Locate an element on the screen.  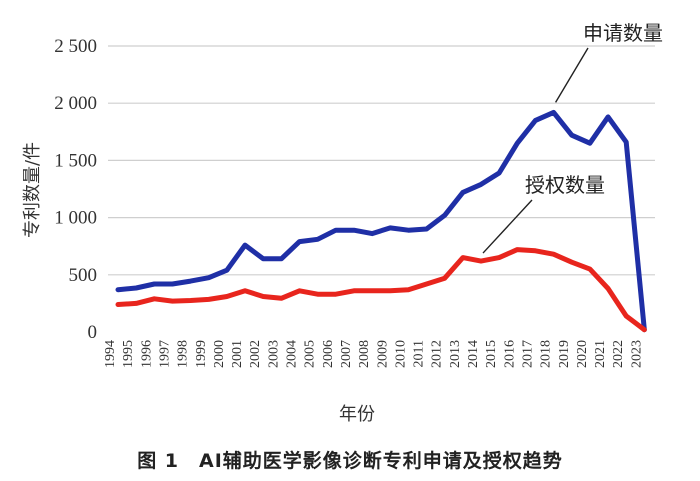
y-tick-label: 2 500 is located at coordinates (75, 46).